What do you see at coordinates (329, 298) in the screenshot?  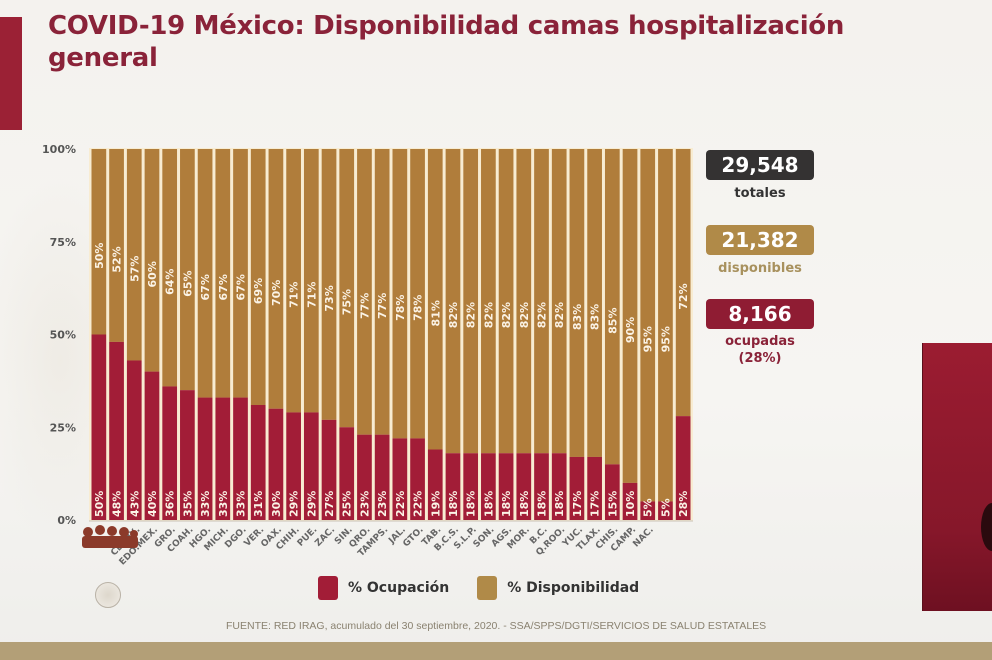 I see `bar-label-disponibilidad: 73%` at bounding box center [329, 298].